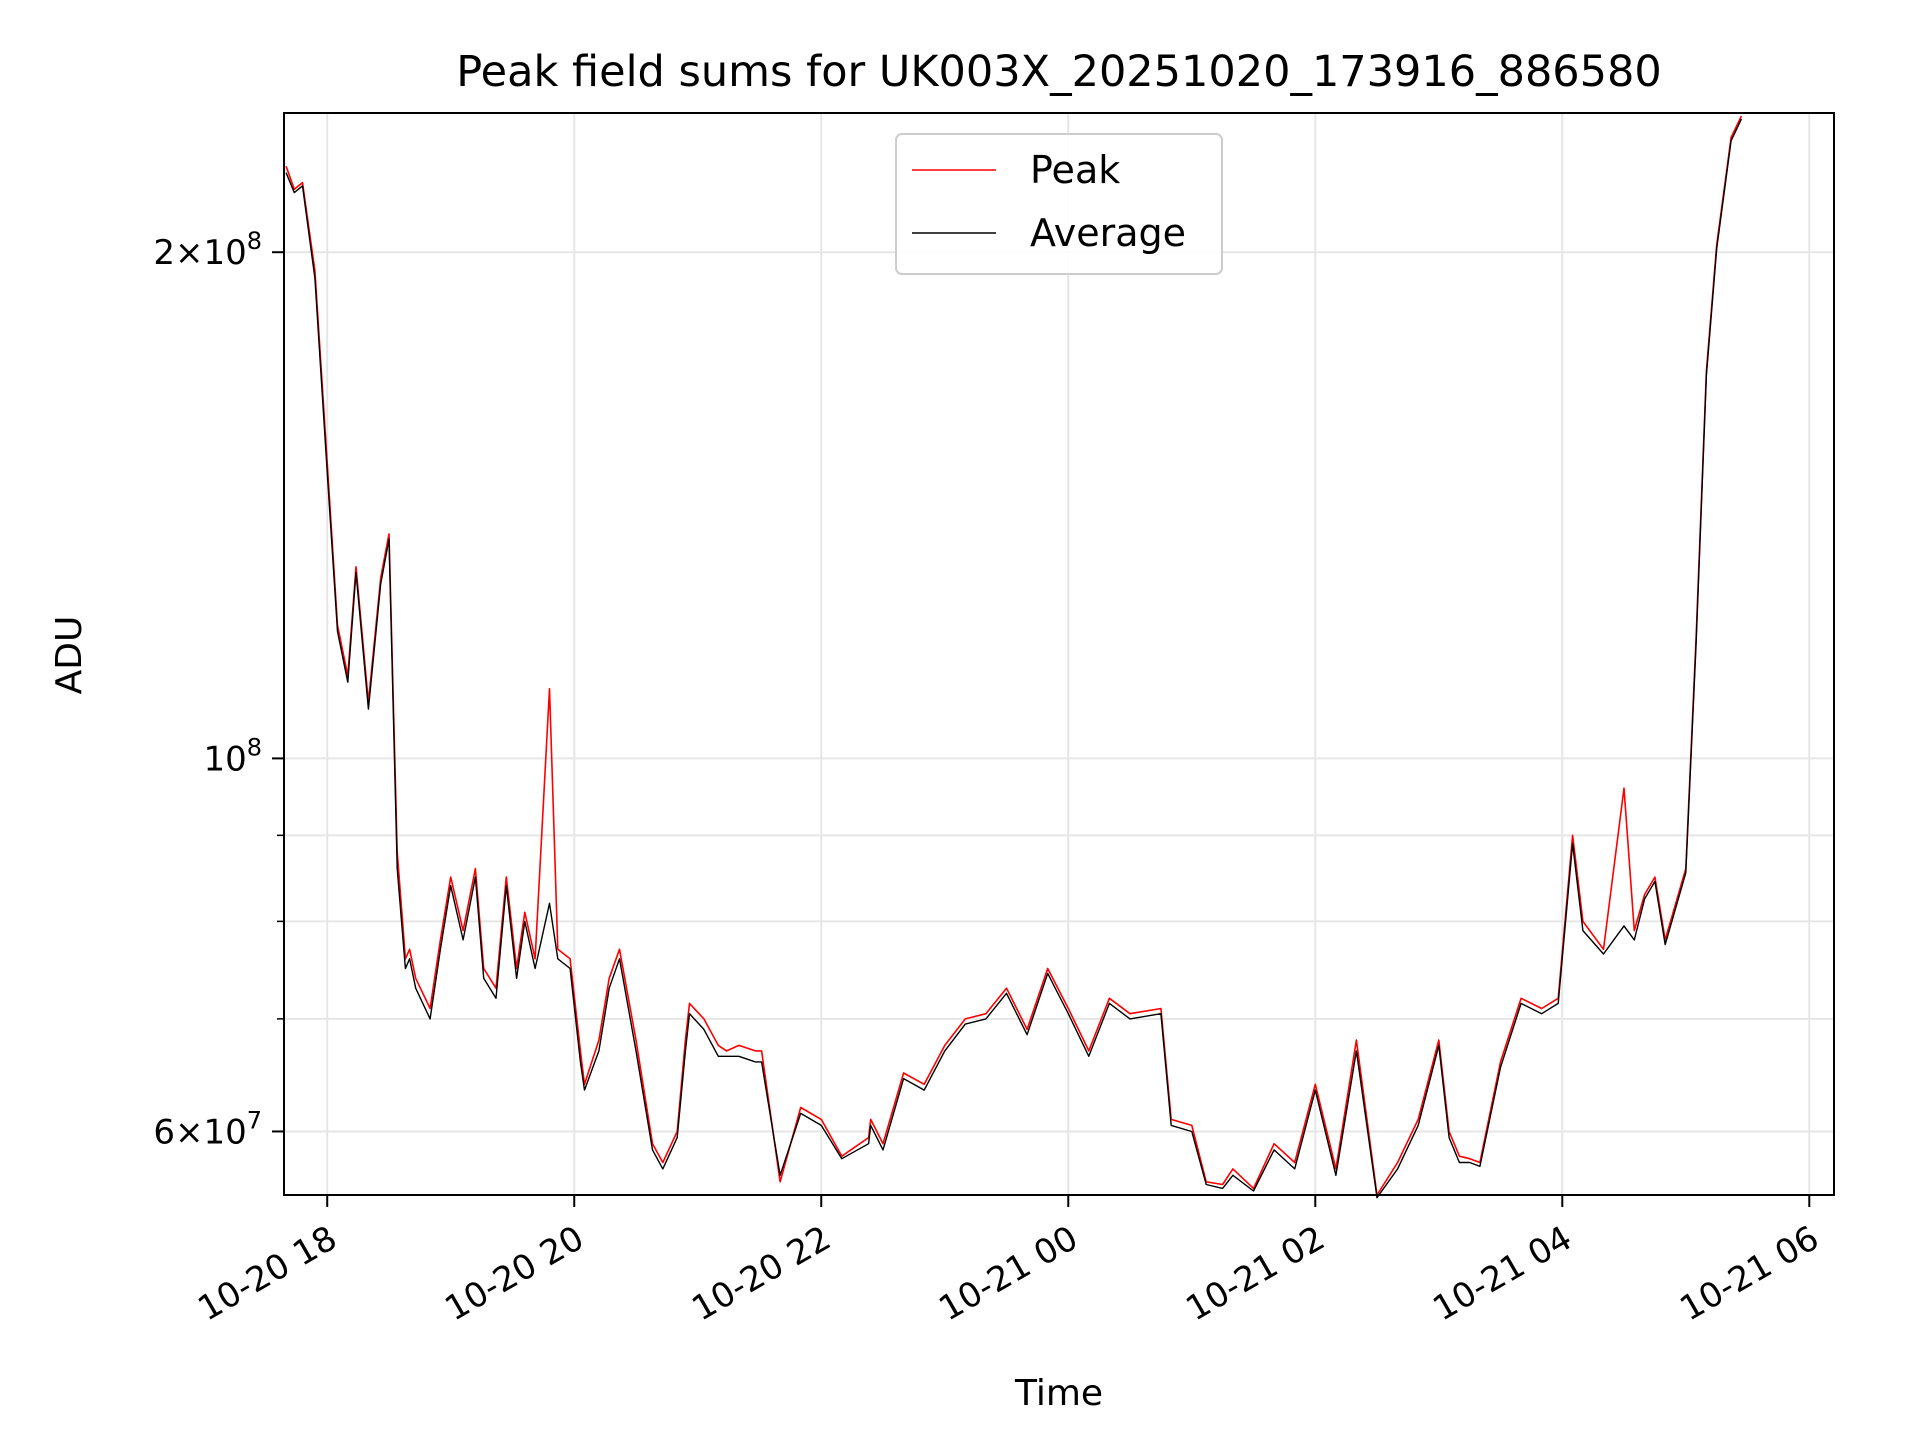 The width and height of the screenshot is (1920, 1440). I want to click on y-tick-label: 2×108, so click(207, 250).